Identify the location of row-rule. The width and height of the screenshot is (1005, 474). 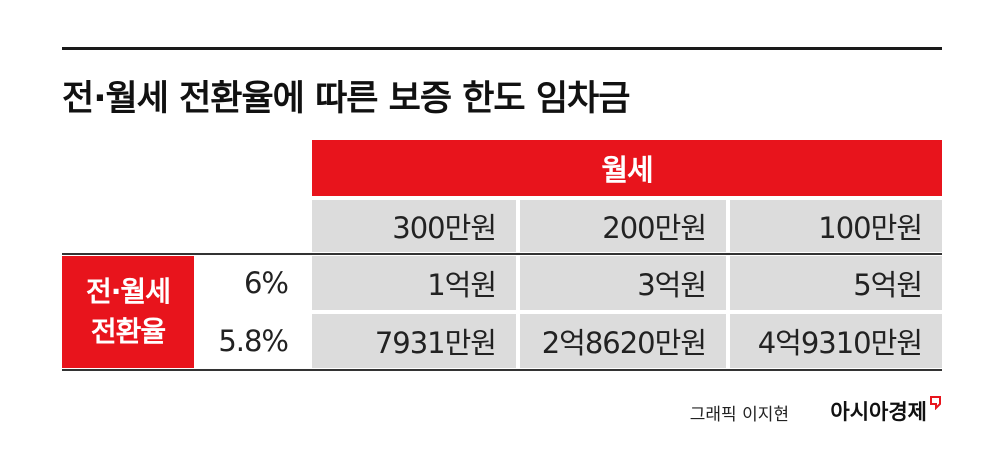
(502, 254).